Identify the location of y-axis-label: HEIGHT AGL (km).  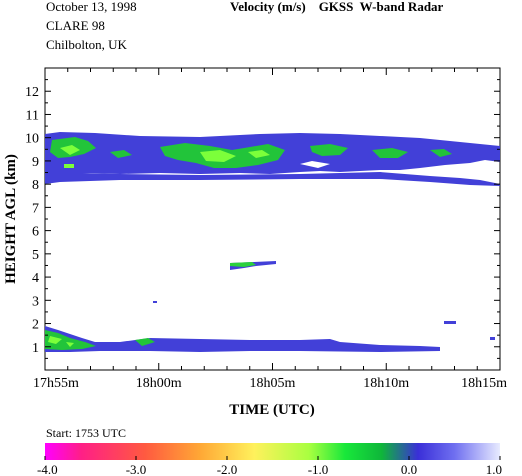
(11, 219).